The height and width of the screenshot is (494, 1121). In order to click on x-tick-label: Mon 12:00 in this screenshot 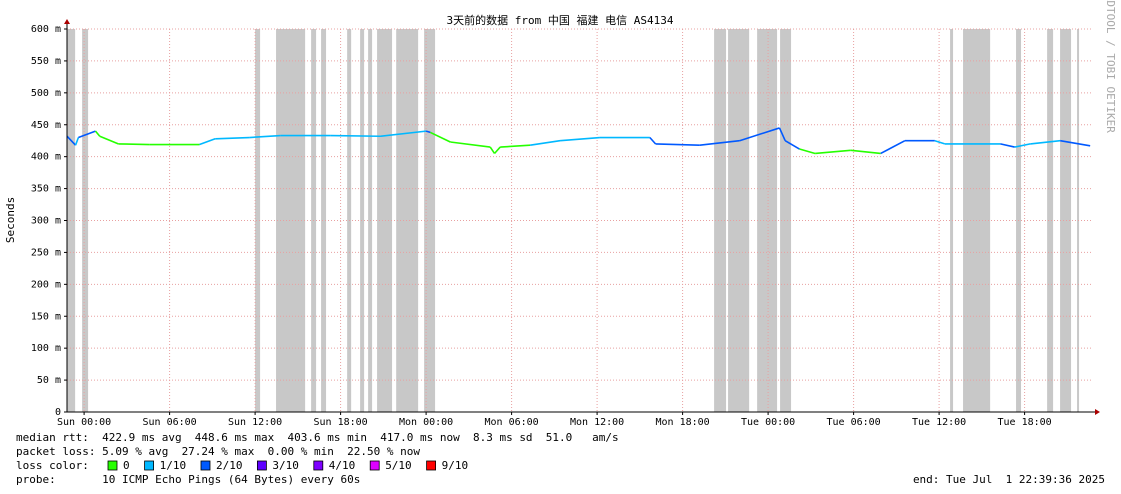, I will do `click(597, 422)`.